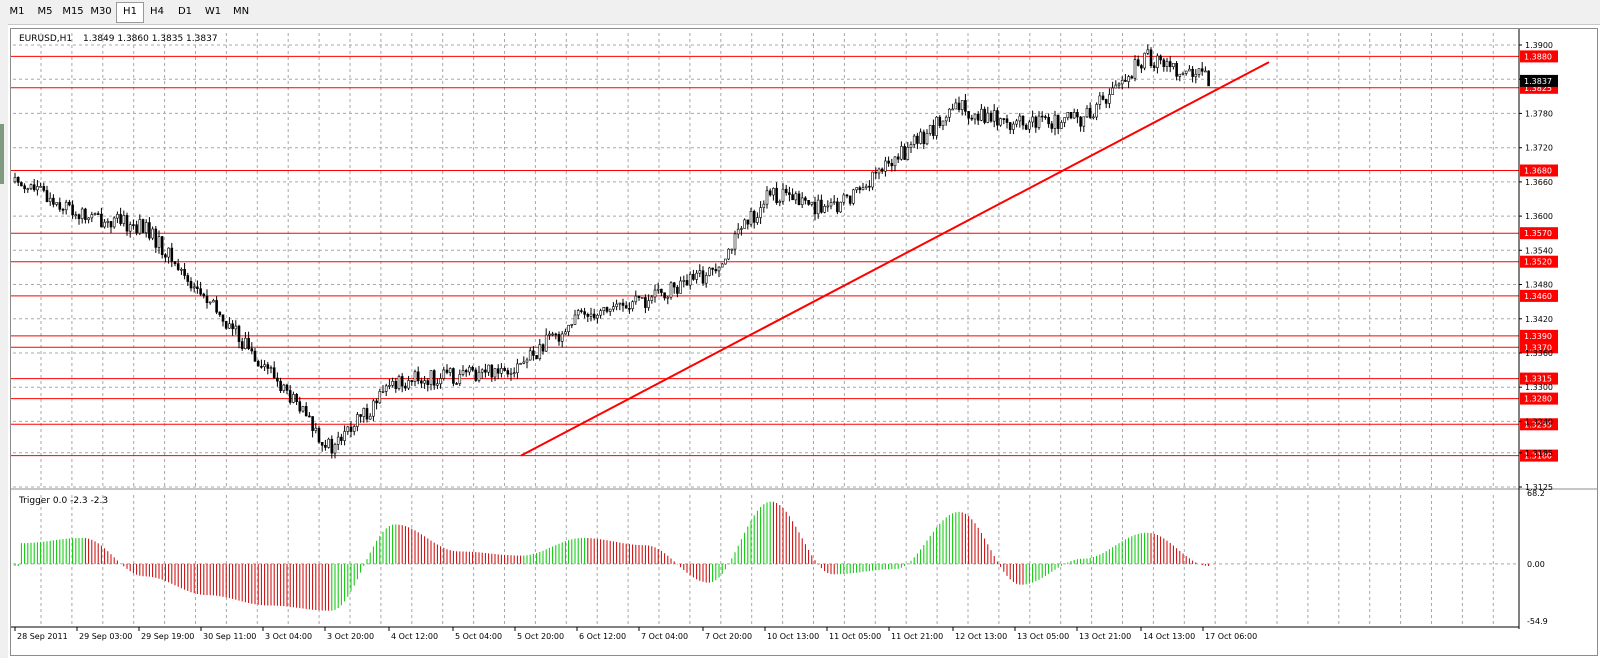 The width and height of the screenshot is (1600, 659). Describe the element at coordinates (664, 636) in the screenshot. I see `time-tick-label: 7 Oct 04:00` at that location.